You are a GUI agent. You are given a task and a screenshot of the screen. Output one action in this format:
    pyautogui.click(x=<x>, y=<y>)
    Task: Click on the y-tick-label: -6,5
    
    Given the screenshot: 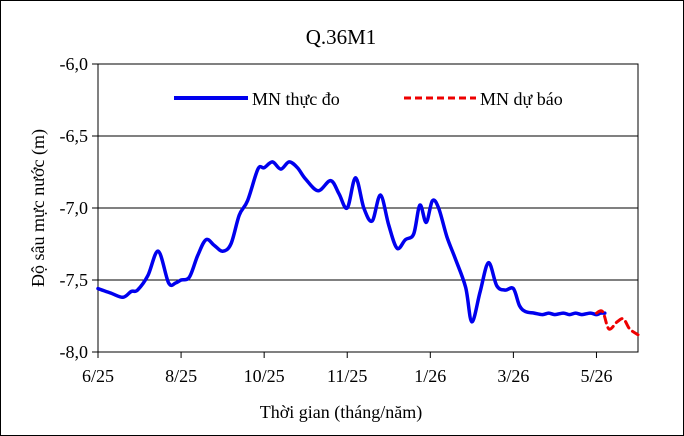 What is the action you would take?
    pyautogui.click(x=74, y=136)
    